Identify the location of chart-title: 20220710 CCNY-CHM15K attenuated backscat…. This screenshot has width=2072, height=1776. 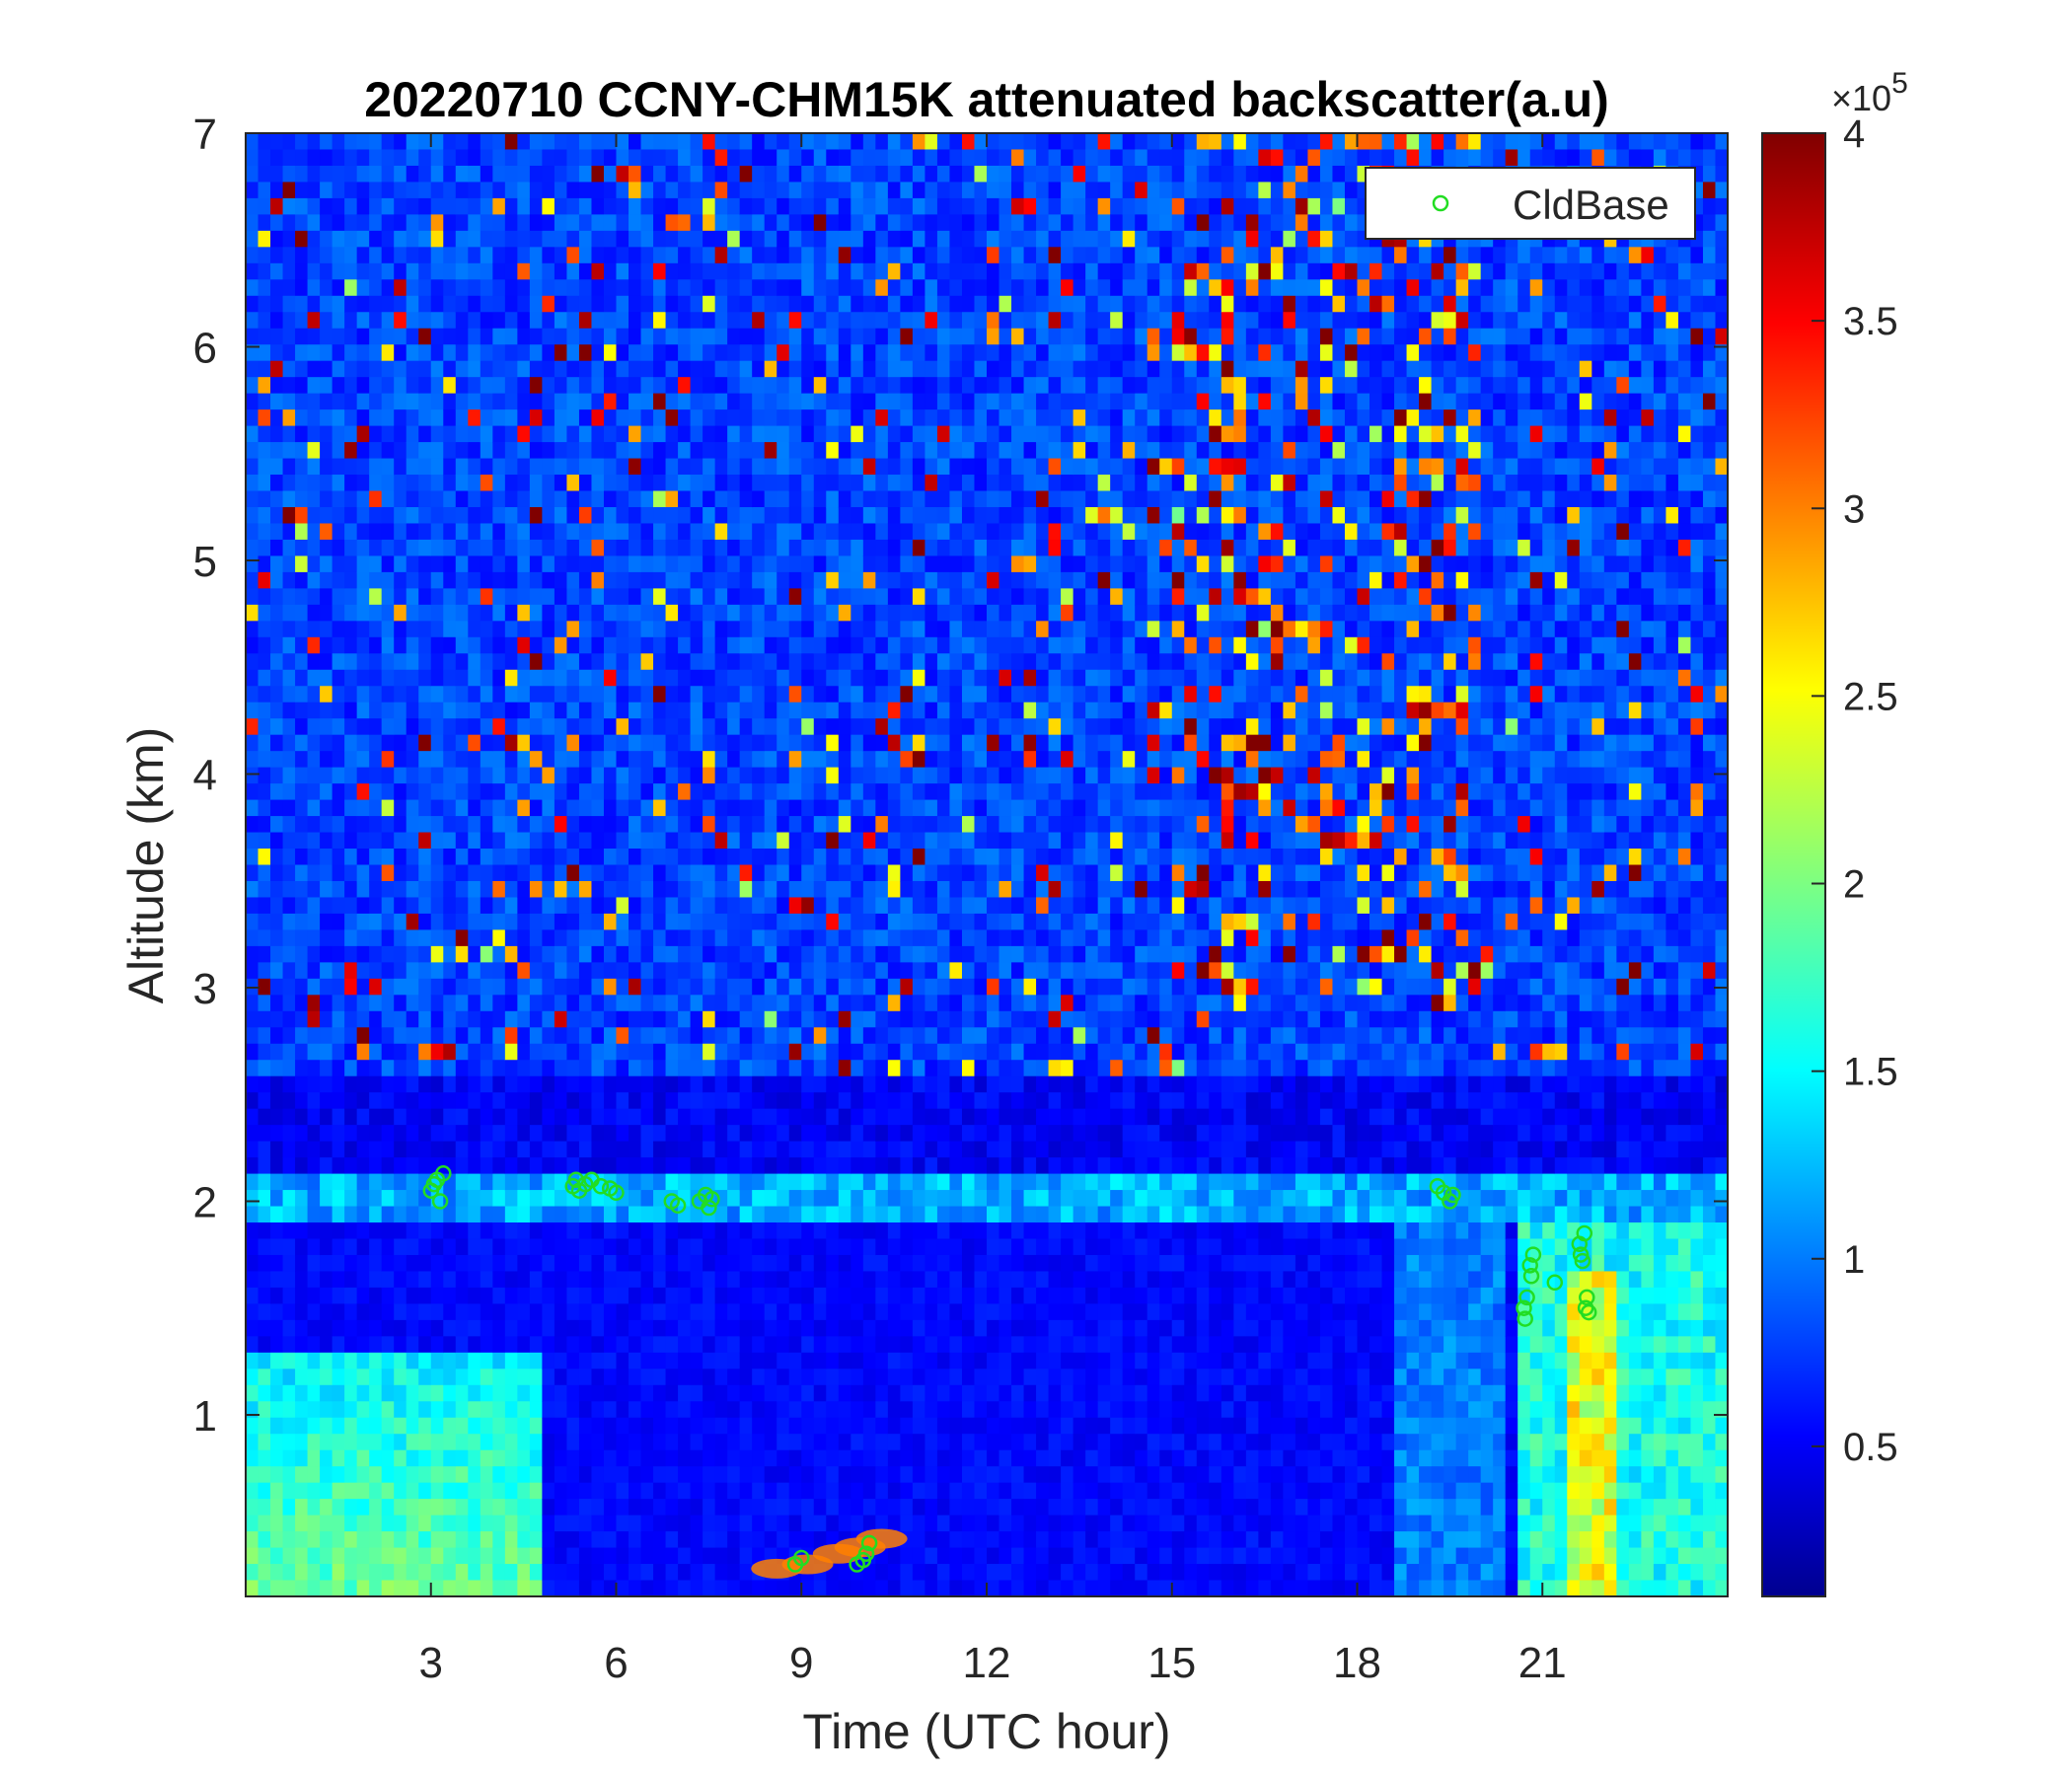
(987, 99).